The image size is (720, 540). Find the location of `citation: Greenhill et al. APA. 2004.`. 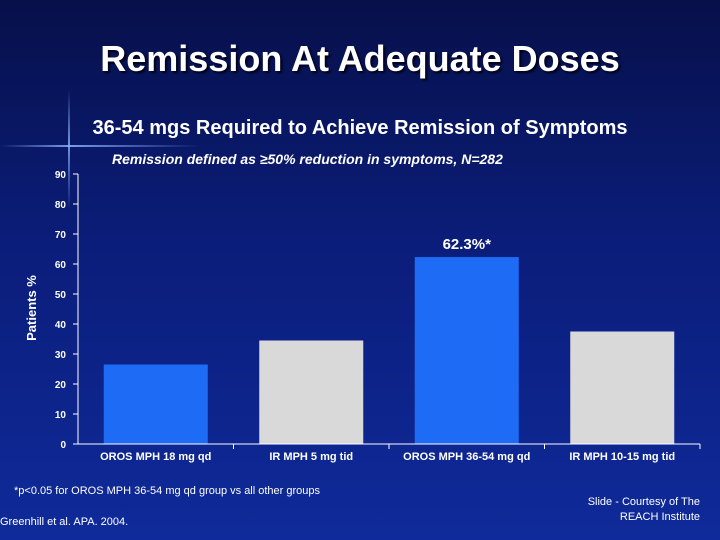

citation: Greenhill et al. APA. 2004. is located at coordinates (64, 522).